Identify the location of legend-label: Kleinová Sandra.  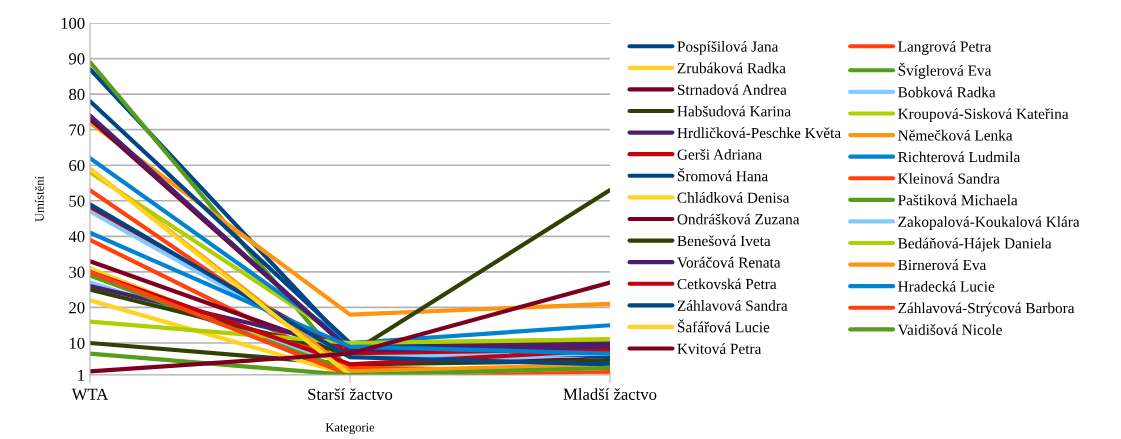
(949, 178).